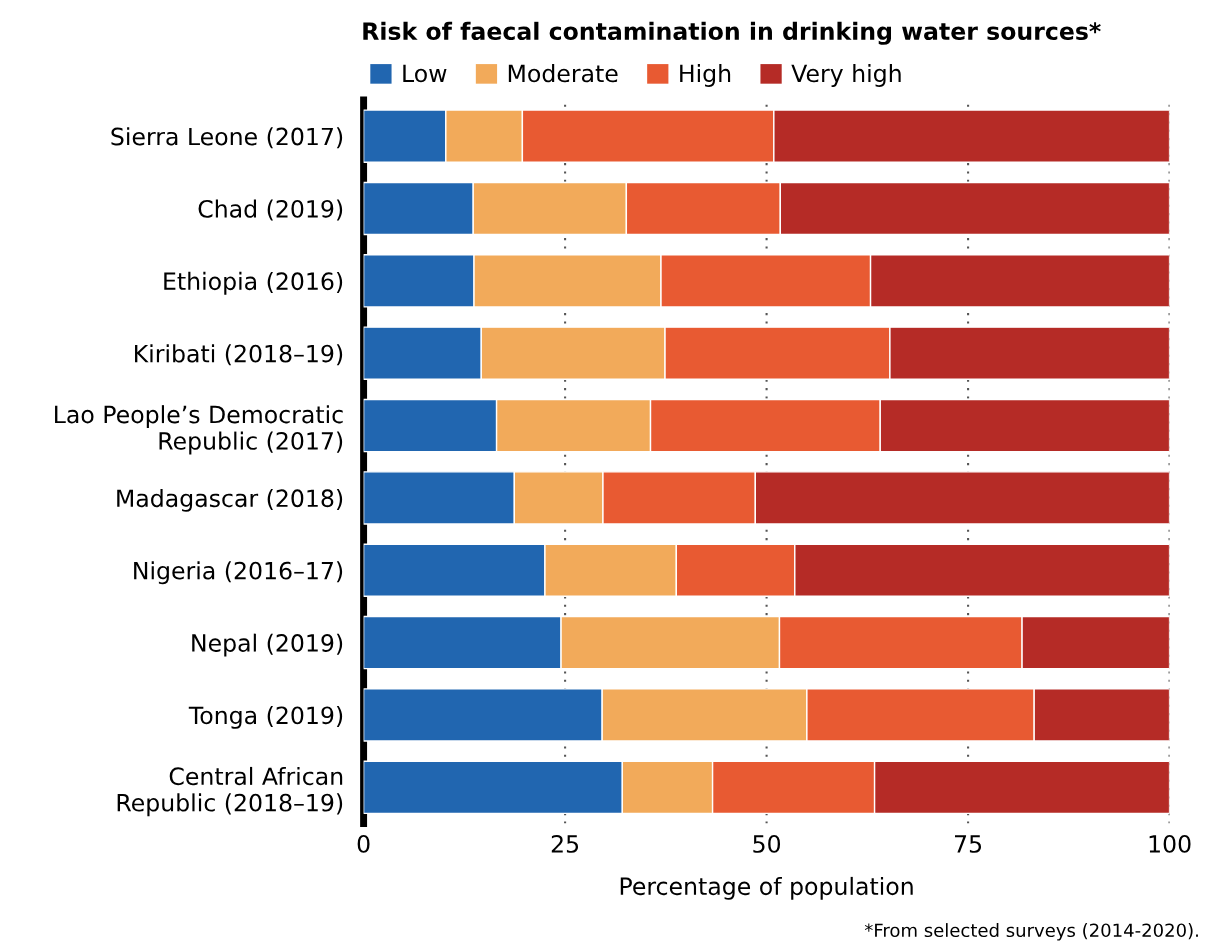  What do you see at coordinates (1031, 932) in the screenshot?
I see `text: *From selected surveys (2014-2020).` at bounding box center [1031, 932].